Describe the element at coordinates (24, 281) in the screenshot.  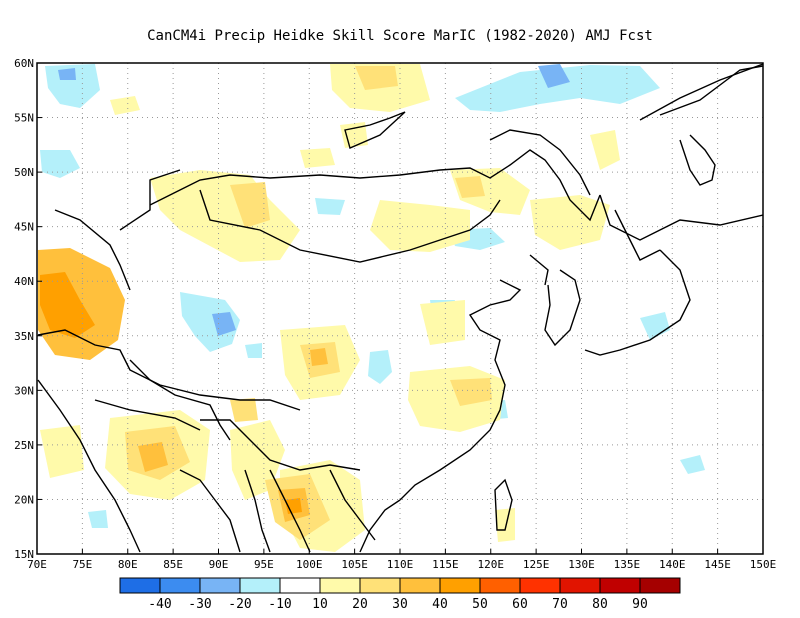
I see `lat-tick-label: 40N` at that location.